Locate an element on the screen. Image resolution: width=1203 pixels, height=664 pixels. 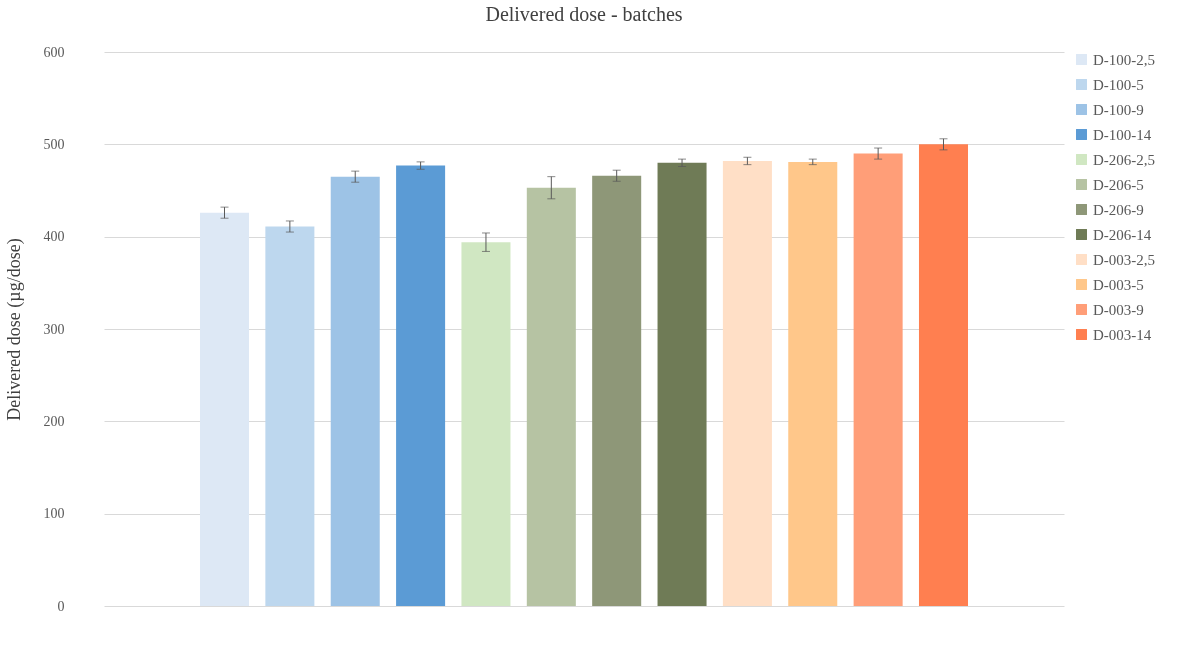
legend-label: D-100-9 is located at coordinates (1118, 109).